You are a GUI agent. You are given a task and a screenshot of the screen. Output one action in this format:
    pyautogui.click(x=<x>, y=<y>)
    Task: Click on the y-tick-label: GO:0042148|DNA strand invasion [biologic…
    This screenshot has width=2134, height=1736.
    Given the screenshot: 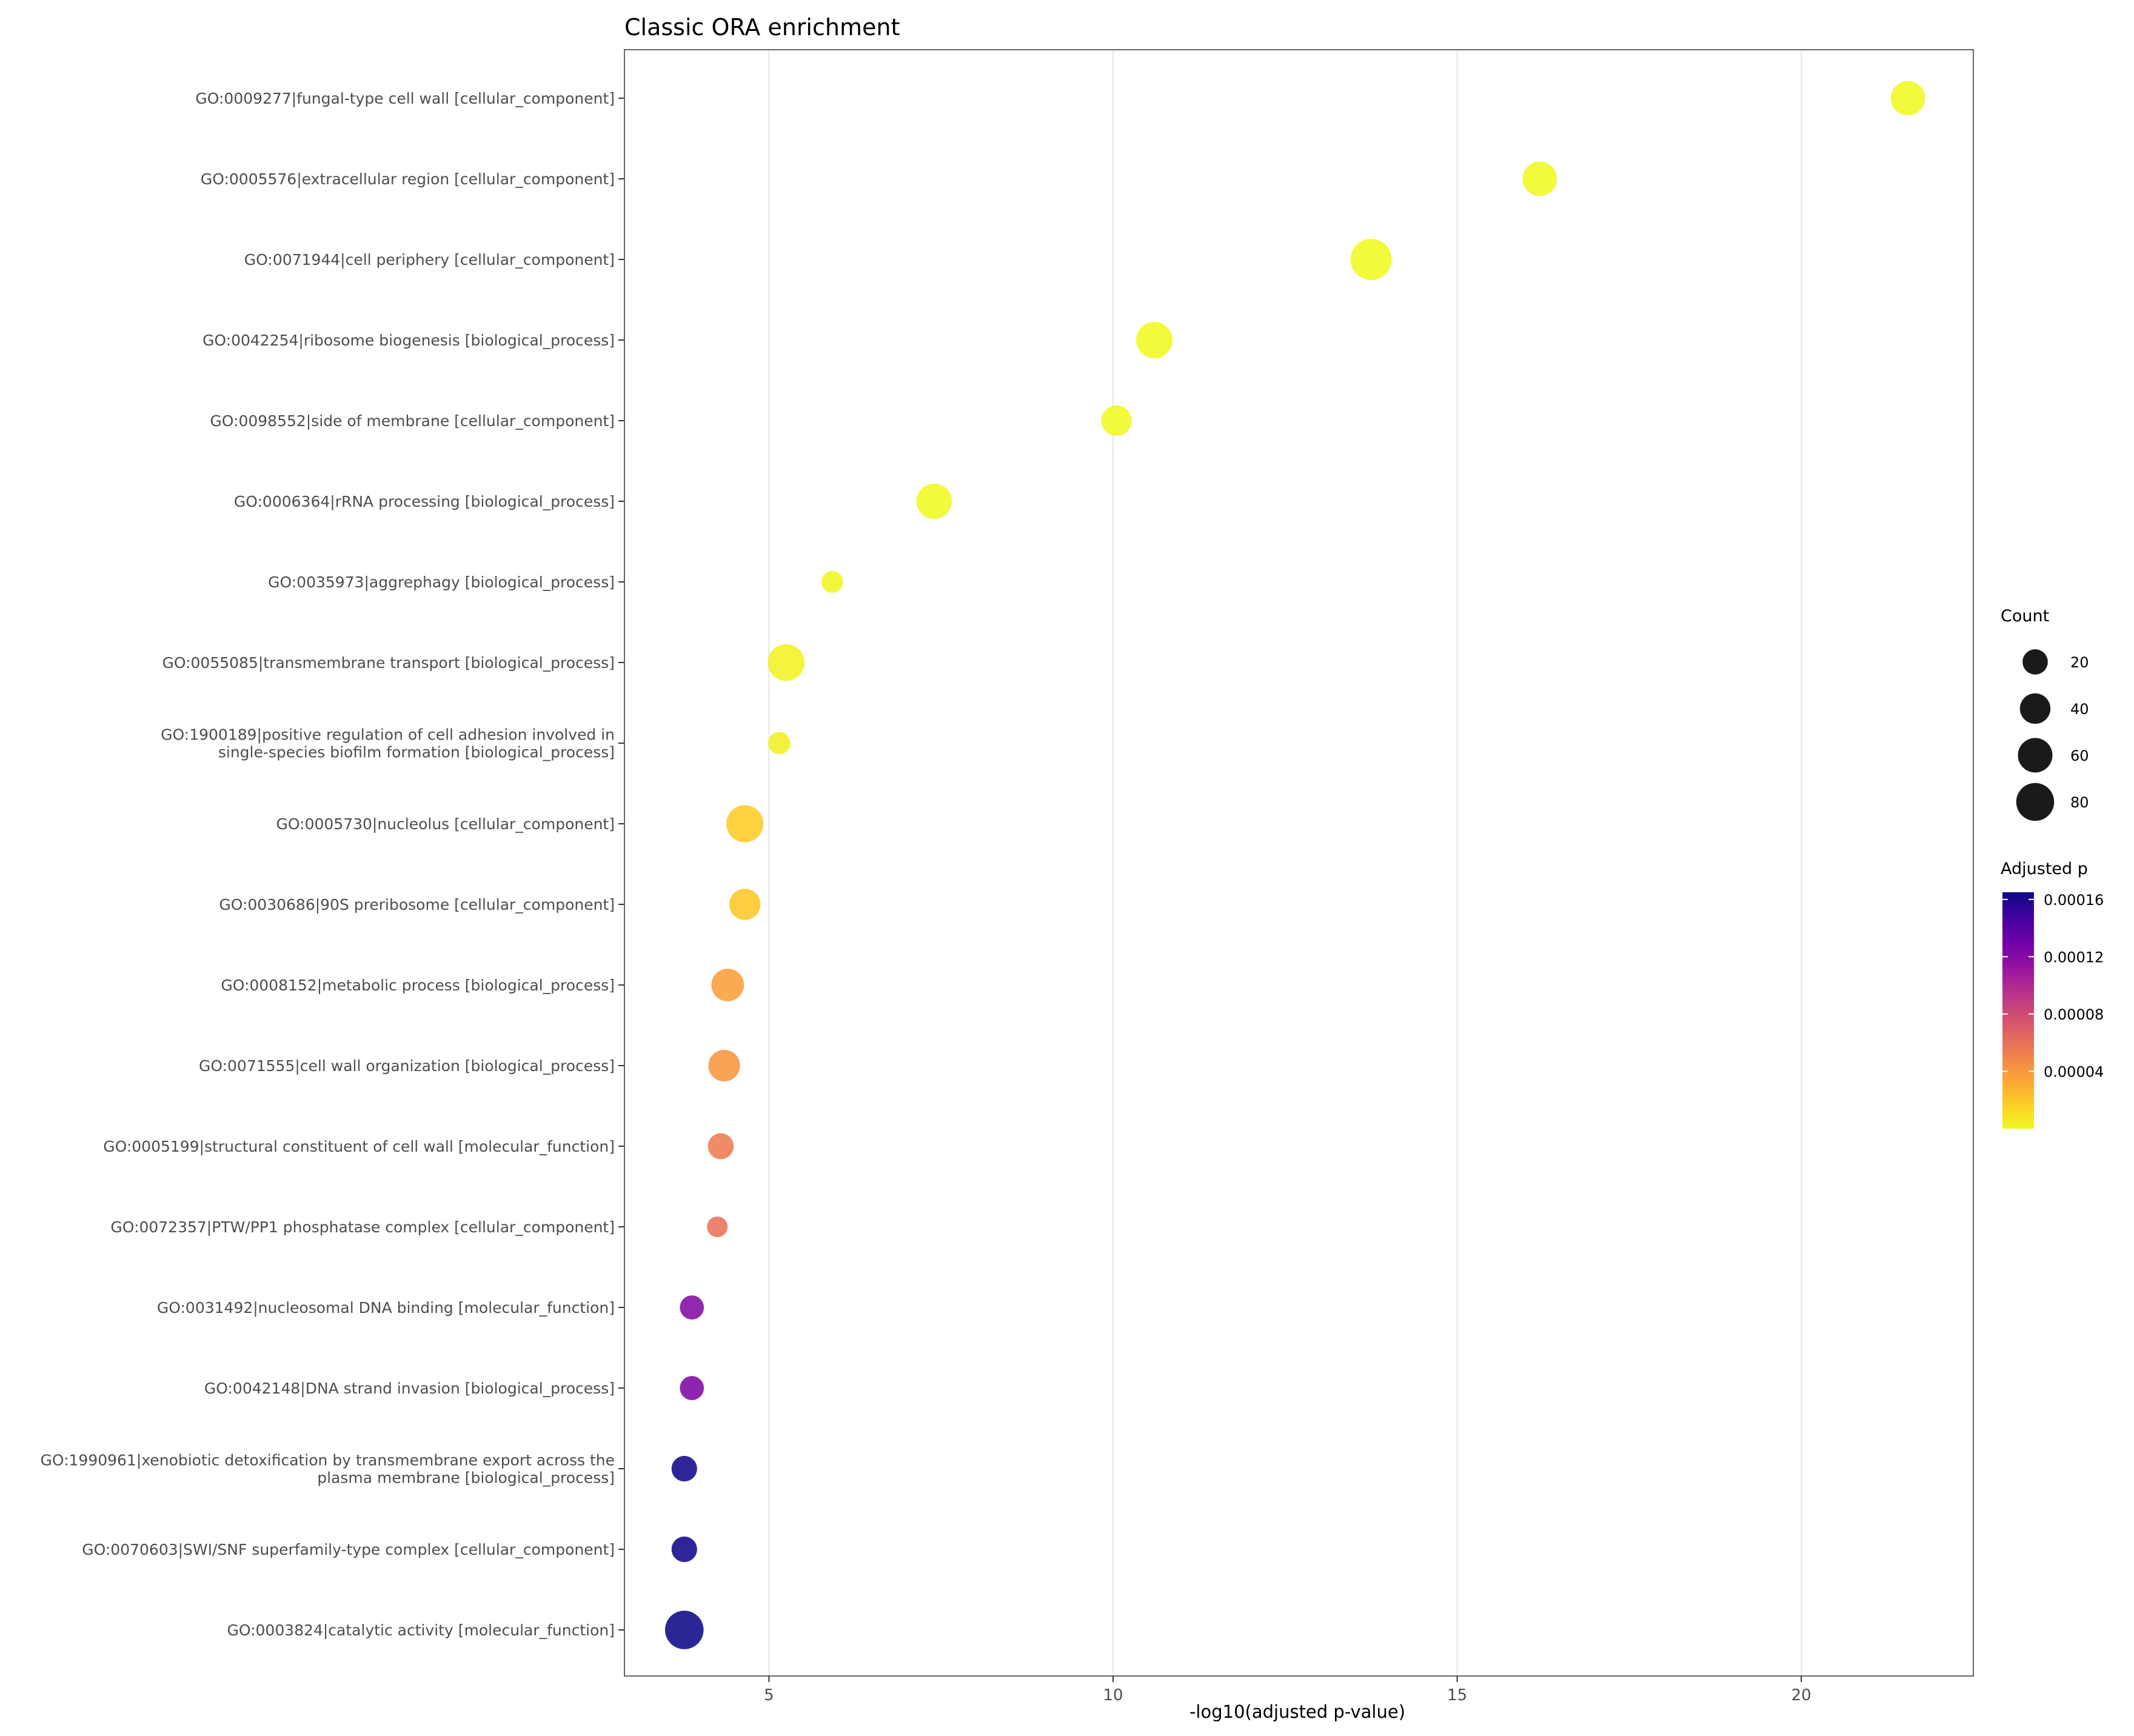 What is the action you would take?
    pyautogui.click(x=409, y=1389)
    